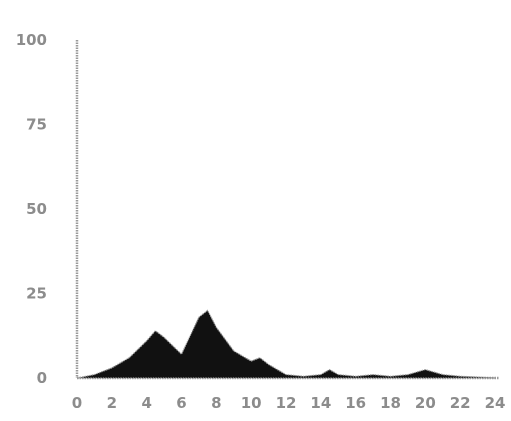 The width and height of the screenshot is (511, 421). I want to click on y-axis-ticks: 0 25 50 75 100, so click(31, 209).